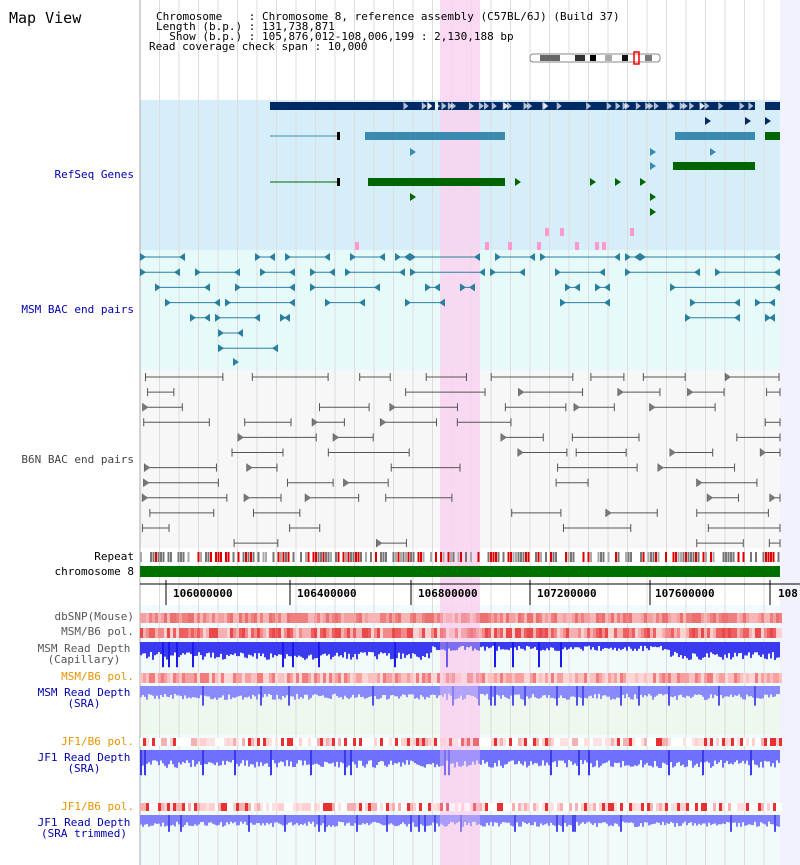 This screenshot has height=865, width=800. Describe the element at coordinates (567, 593) in the screenshot. I see `axis-tick-label: 107200000` at that location.